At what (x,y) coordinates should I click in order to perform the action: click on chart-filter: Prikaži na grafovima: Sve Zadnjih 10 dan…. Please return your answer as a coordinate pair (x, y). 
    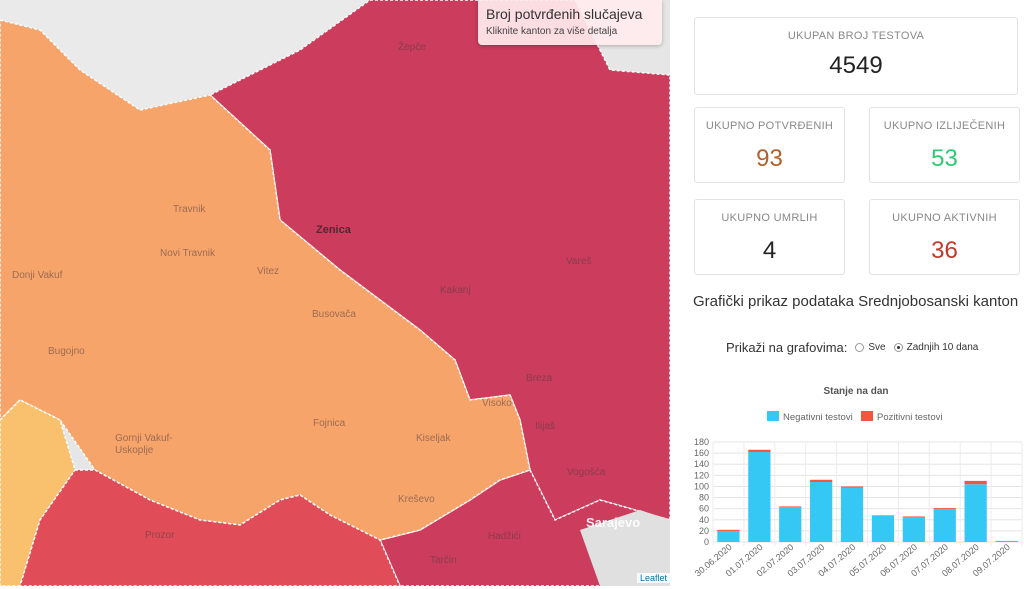
    Looking at the image, I should click on (852, 347).